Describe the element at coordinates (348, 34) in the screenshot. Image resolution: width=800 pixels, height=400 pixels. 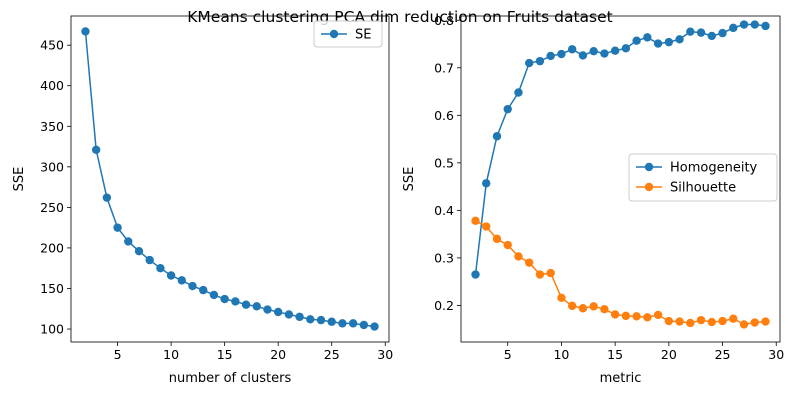
I see `legend-box` at that location.